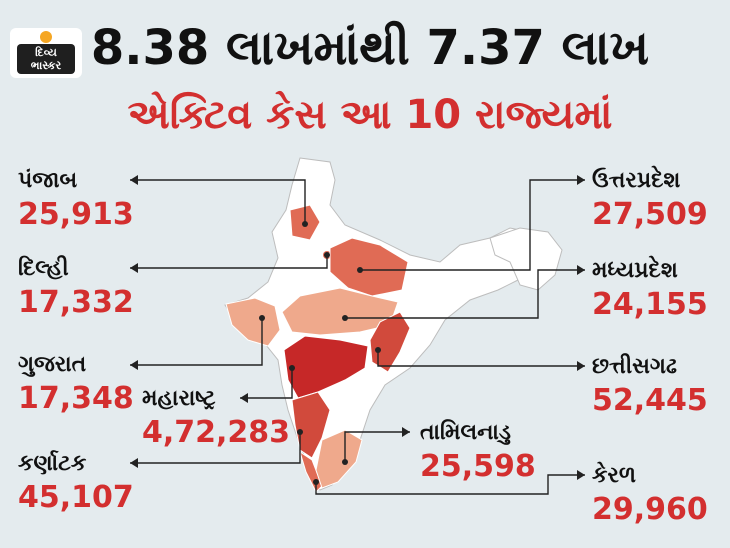  Describe the element at coordinates (52, 463) in the screenshot. I see `label-karnataka: કર્ણાટક` at that location.